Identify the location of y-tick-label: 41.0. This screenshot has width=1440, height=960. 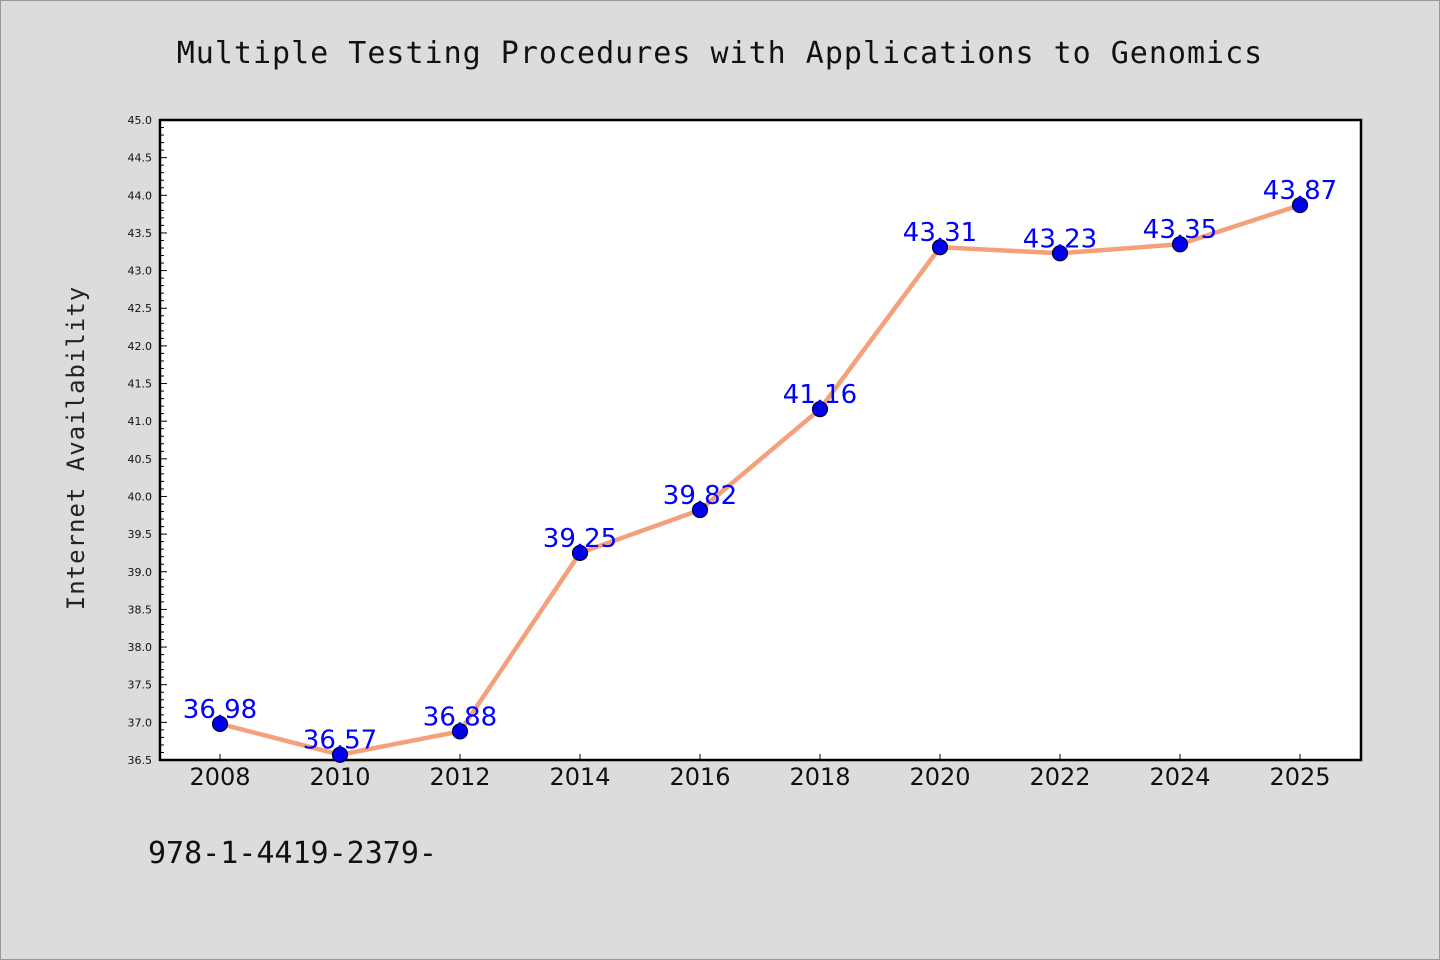
(140, 421).